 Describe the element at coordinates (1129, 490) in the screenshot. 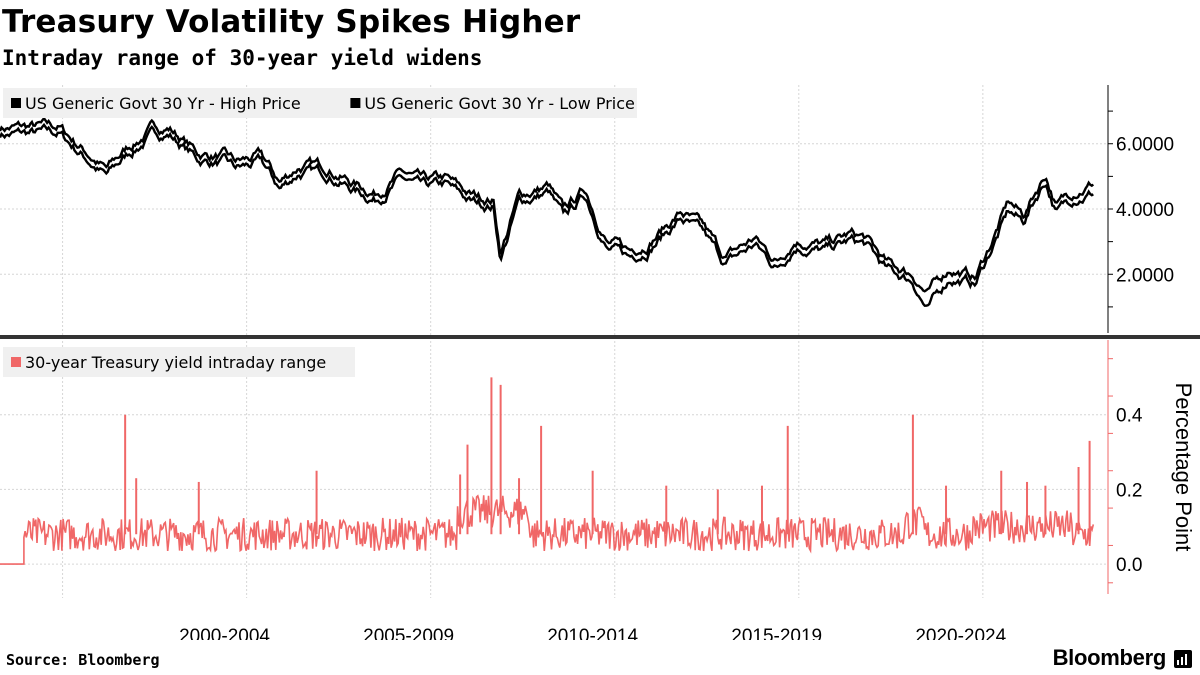

I see `bottom-y-tick-label: 0.2` at that location.